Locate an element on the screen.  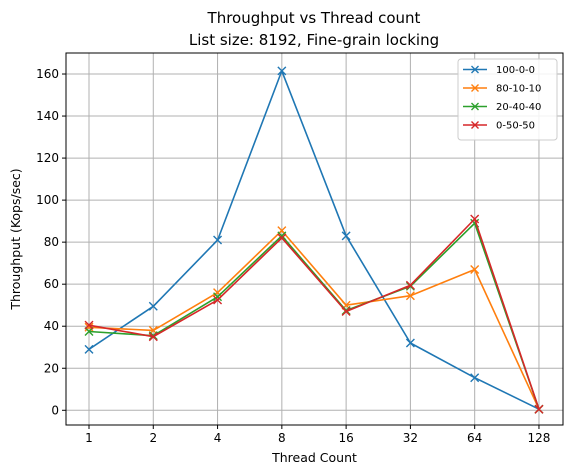
x-tick-label: 2 is located at coordinates (153, 438).